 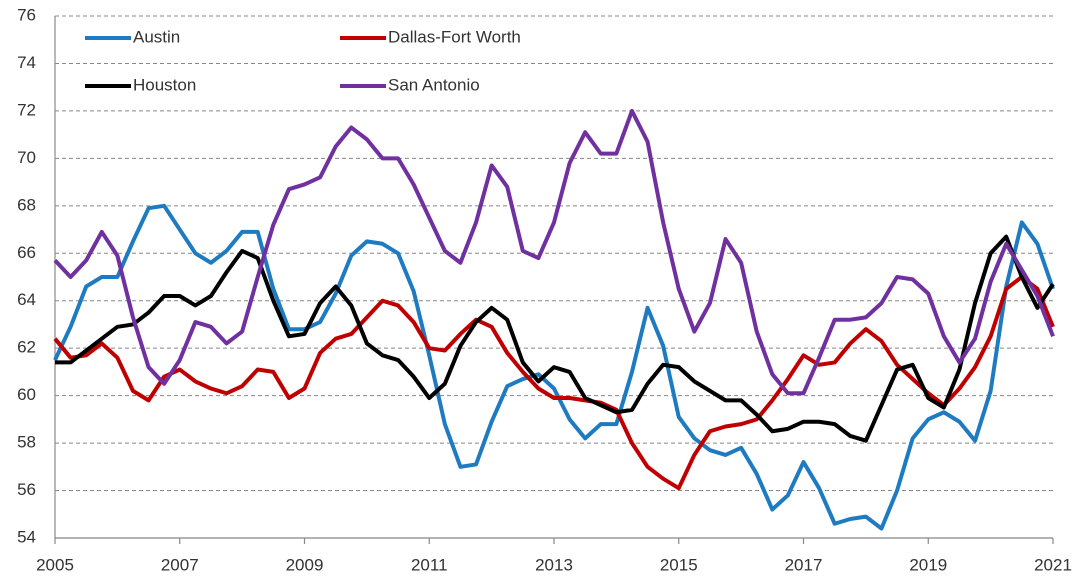 I want to click on x-tick-label: 2021, so click(x=1053, y=564).